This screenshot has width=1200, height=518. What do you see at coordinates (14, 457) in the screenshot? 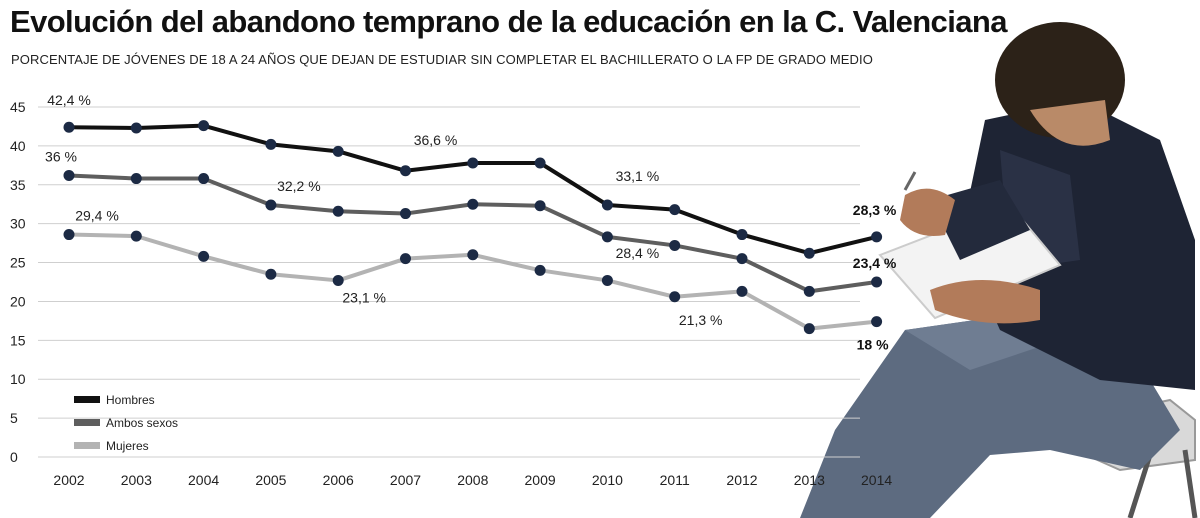
I see `y-tick-label: 0` at bounding box center [14, 457].